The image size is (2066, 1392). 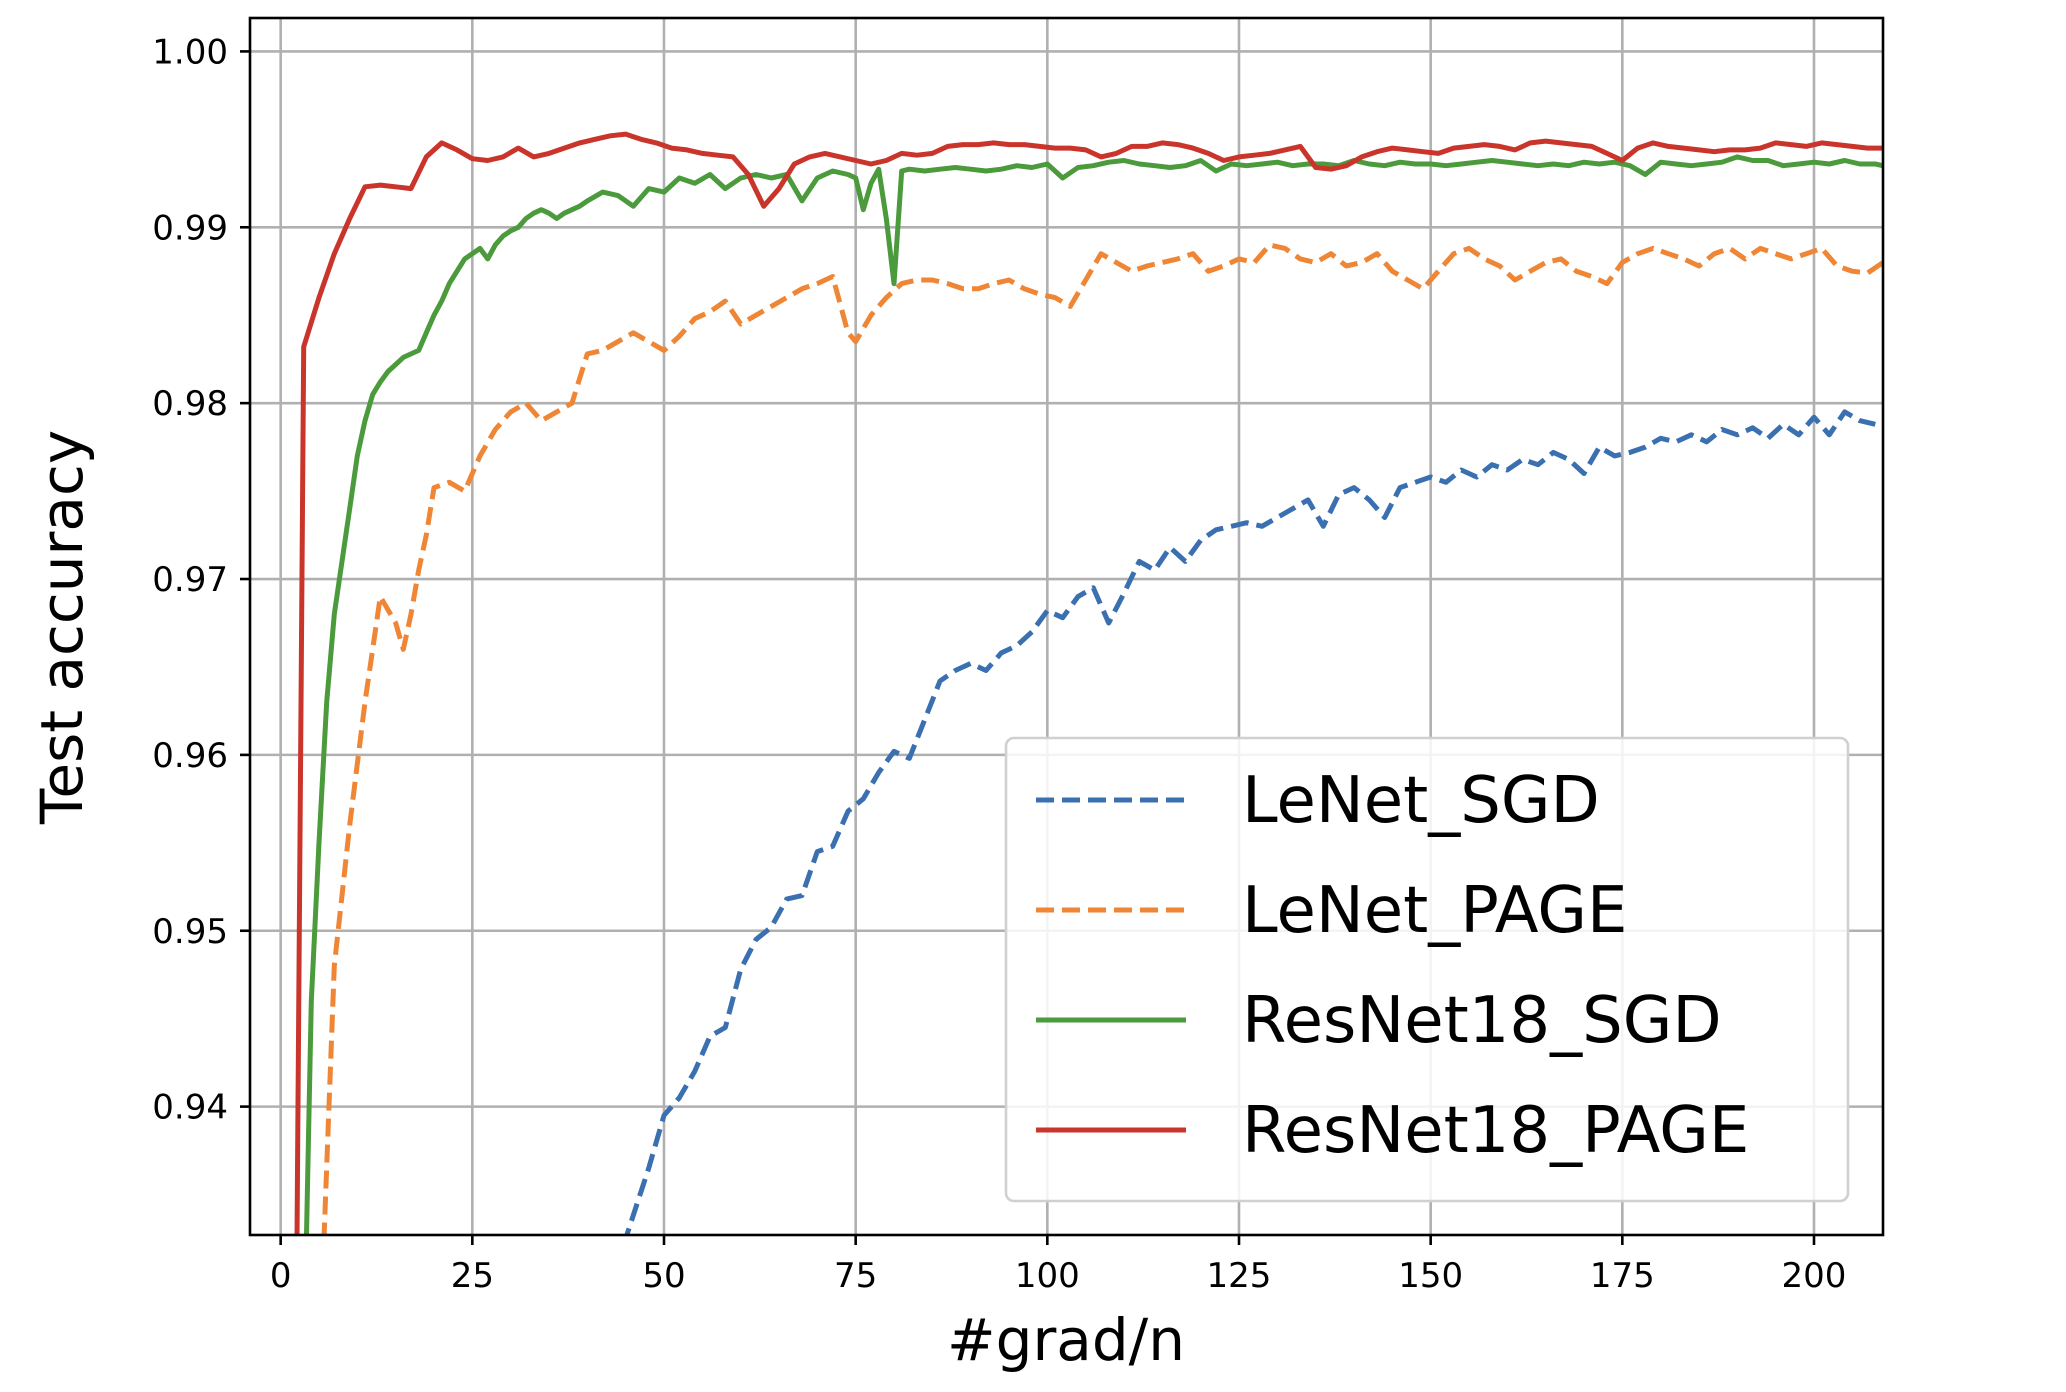 What do you see at coordinates (1622, 1276) in the screenshot?
I see `x-tick-label: 175` at bounding box center [1622, 1276].